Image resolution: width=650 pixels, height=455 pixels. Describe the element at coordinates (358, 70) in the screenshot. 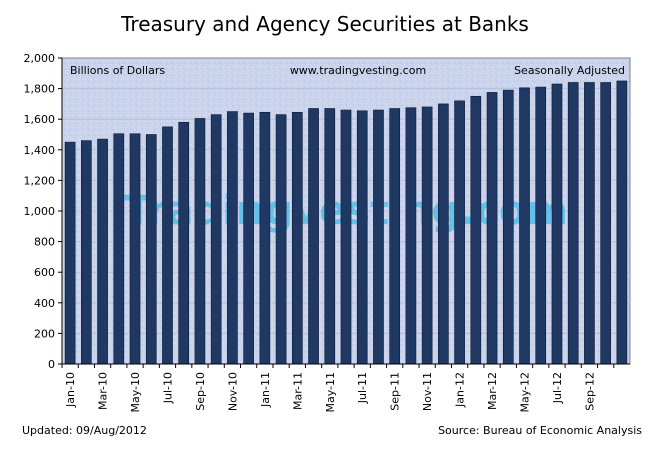

I see `annotation-website: www.tradingvesting.com` at that location.